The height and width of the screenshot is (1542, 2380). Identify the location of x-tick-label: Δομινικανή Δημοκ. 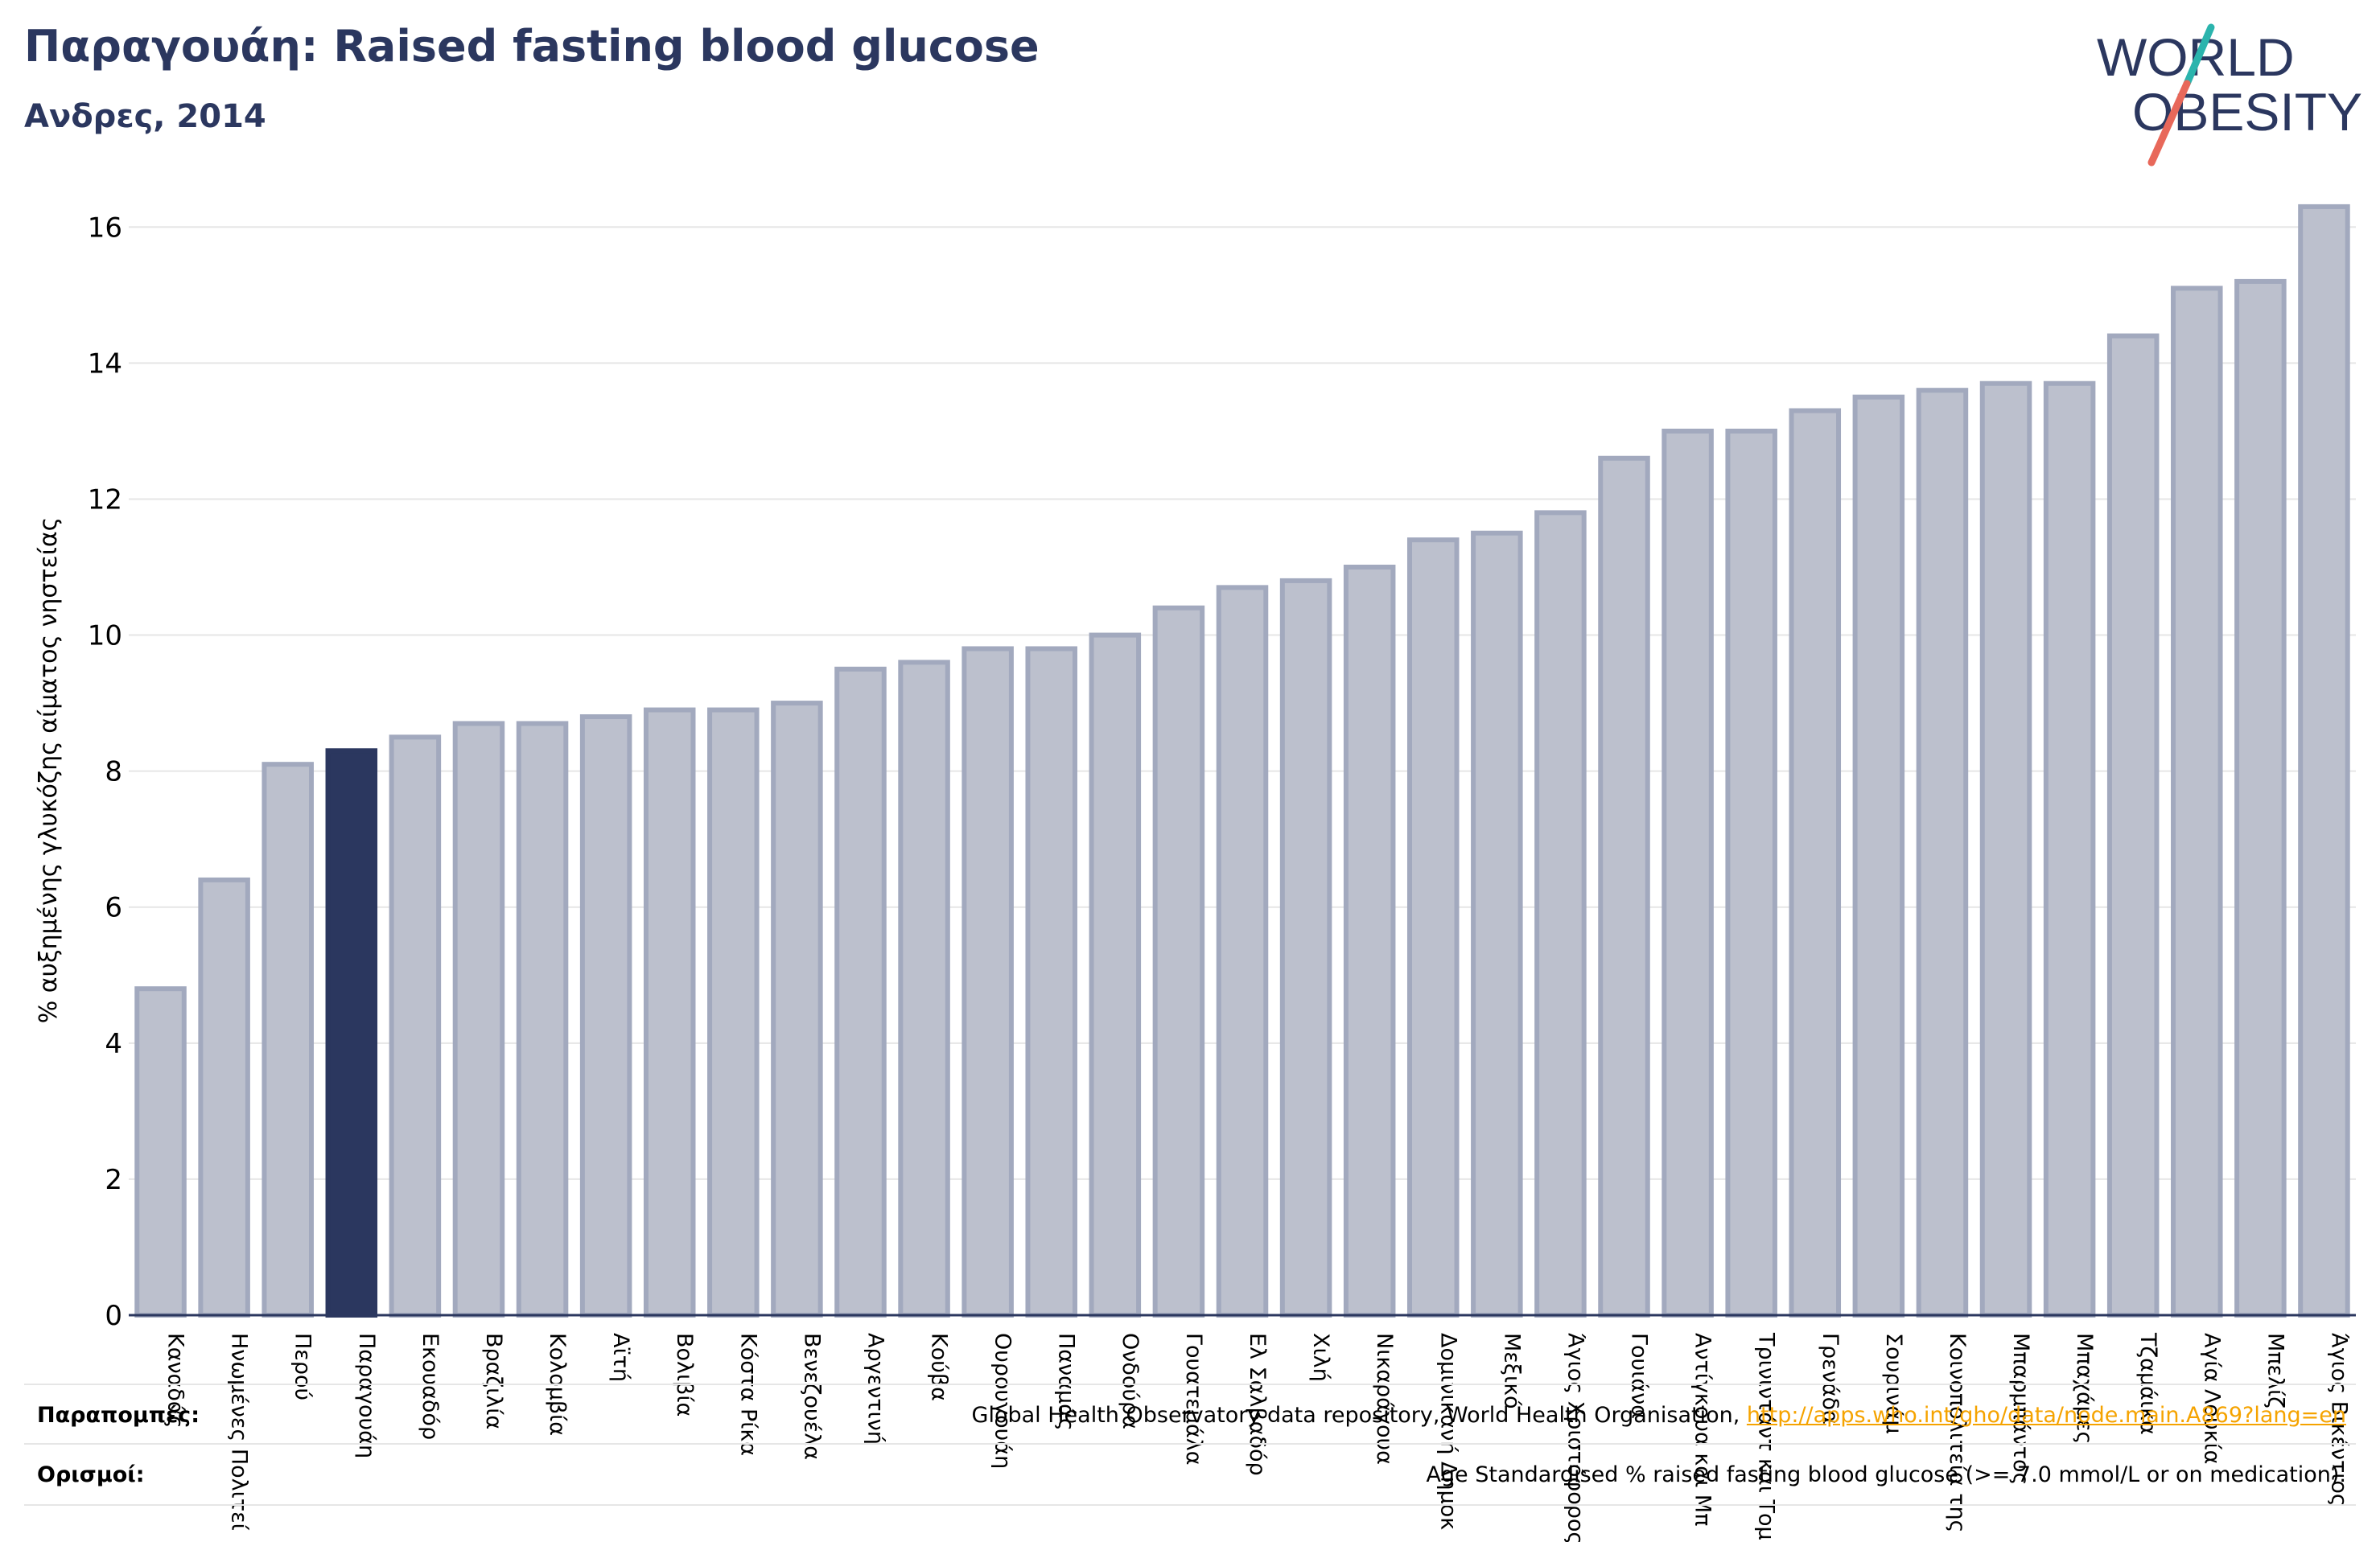
(1447, 1431).